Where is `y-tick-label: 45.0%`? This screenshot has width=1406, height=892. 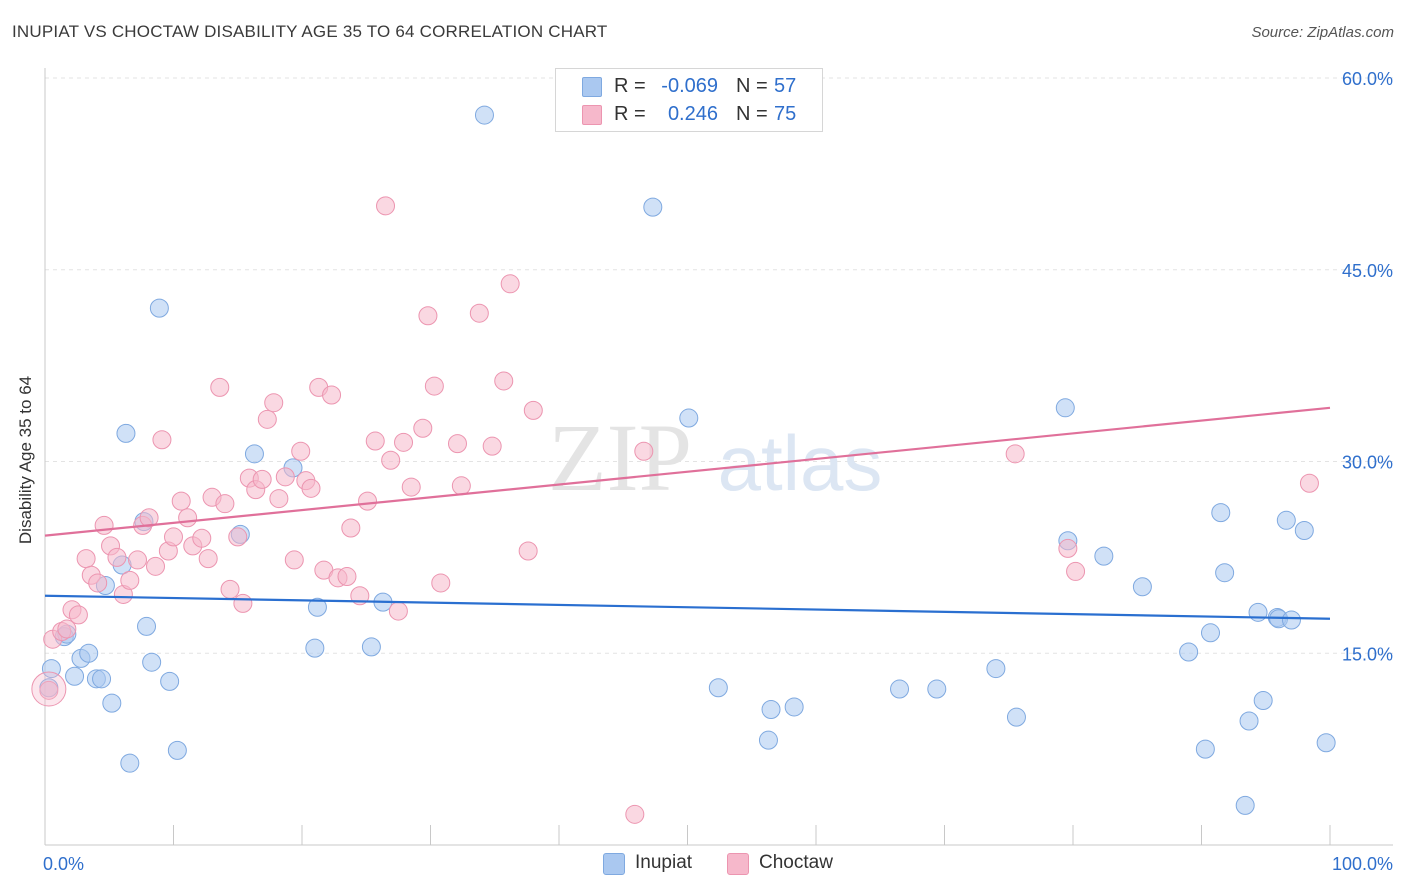
y-tick-label: 45.0% is located at coordinates (1367, 271).